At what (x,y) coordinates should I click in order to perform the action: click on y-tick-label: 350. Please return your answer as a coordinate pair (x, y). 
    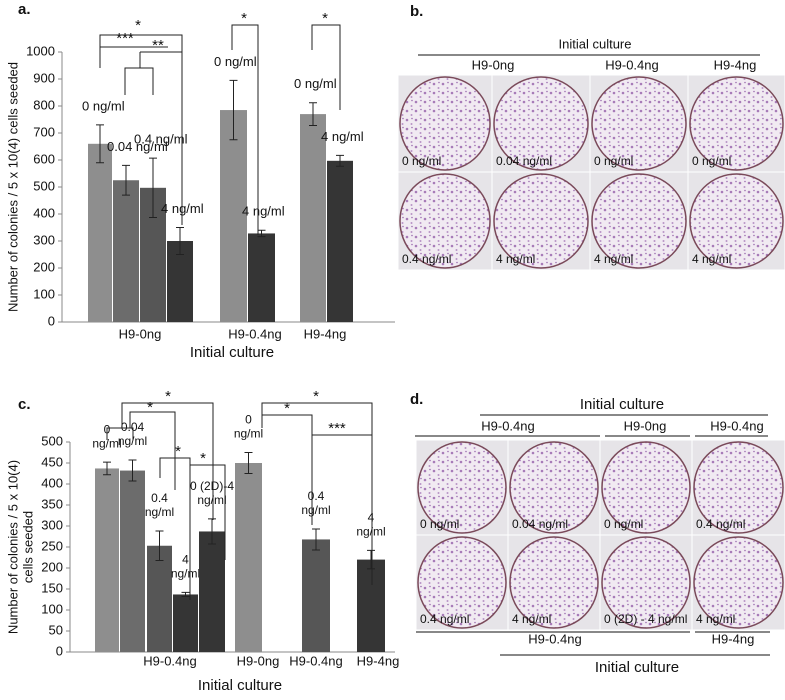
    Looking at the image, I should click on (52, 503).